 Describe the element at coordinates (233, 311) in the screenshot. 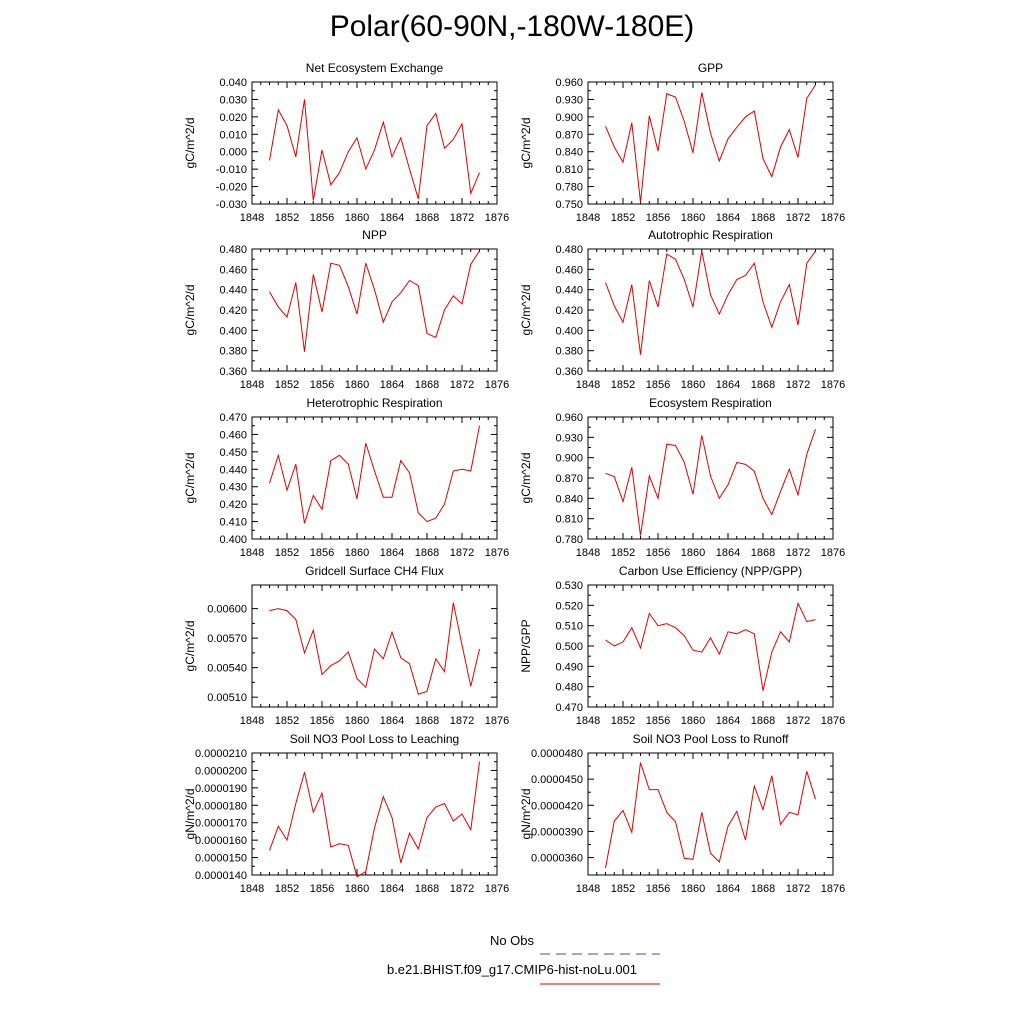

I see `y-tick-label: 0.420` at that location.